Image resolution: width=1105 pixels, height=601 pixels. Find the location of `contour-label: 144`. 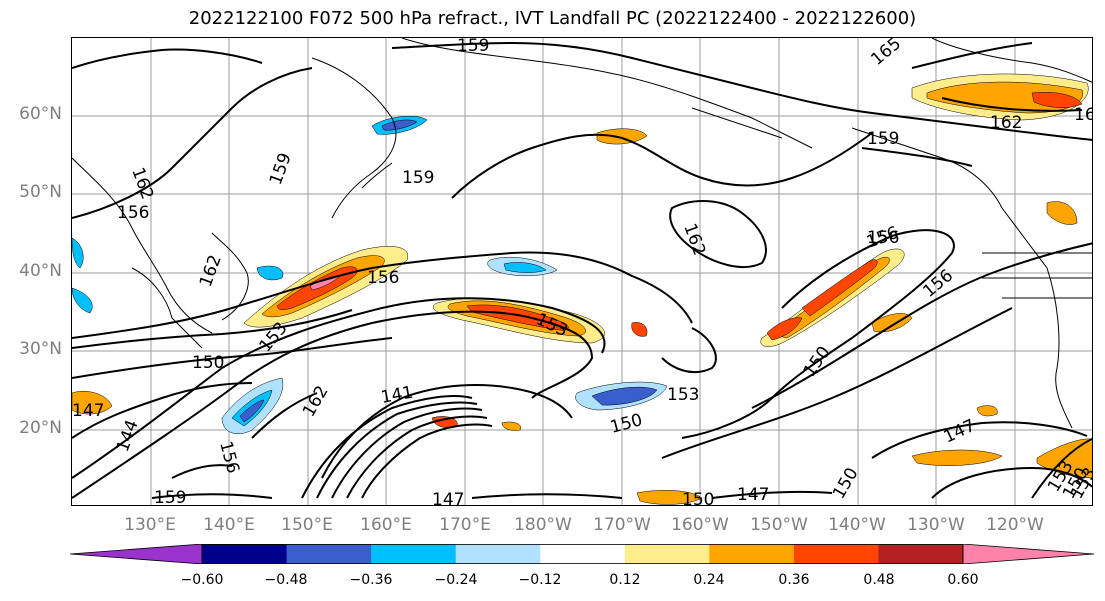

contour-label: 144 is located at coordinates (128, 435).